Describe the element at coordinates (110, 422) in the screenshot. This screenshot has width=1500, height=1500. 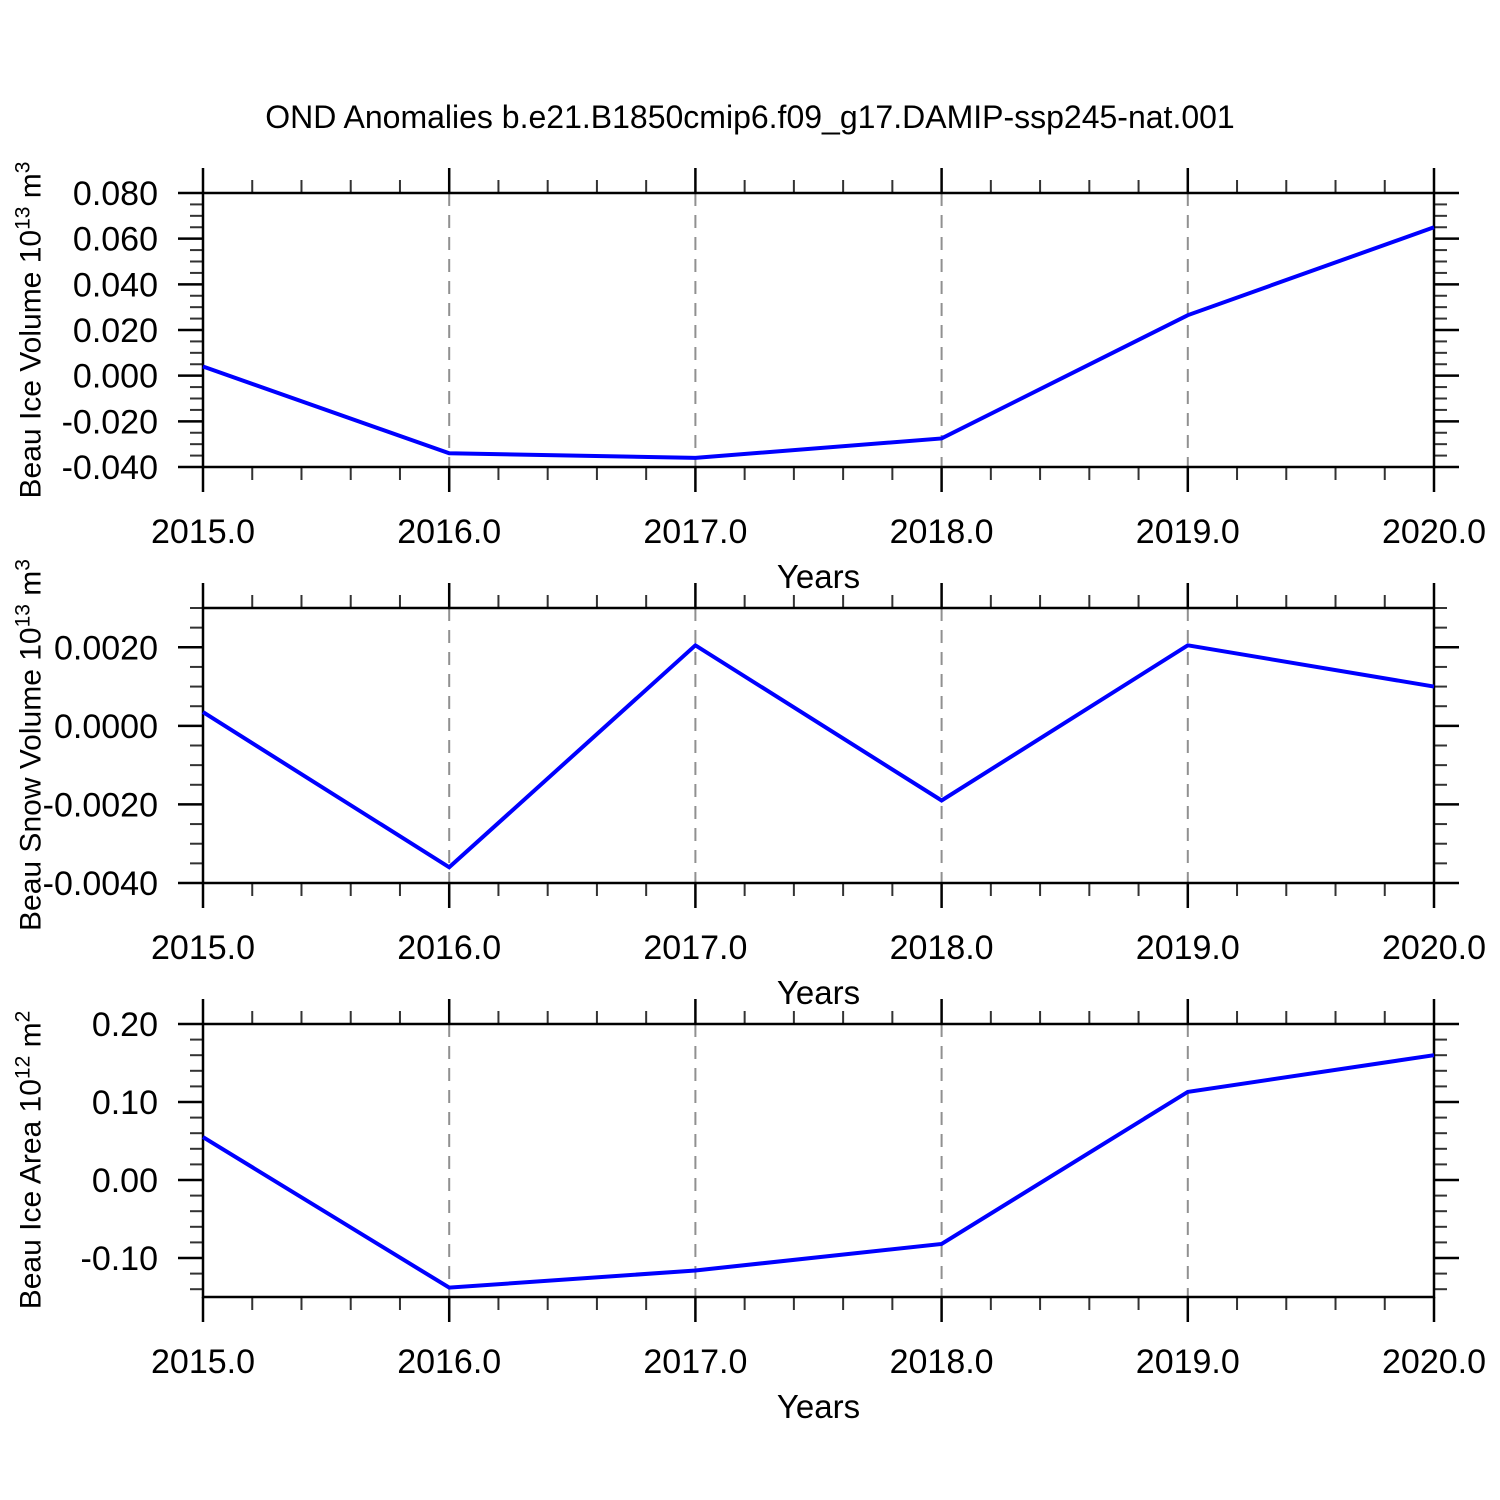
I see `y-tick-label: -0.020` at that location.